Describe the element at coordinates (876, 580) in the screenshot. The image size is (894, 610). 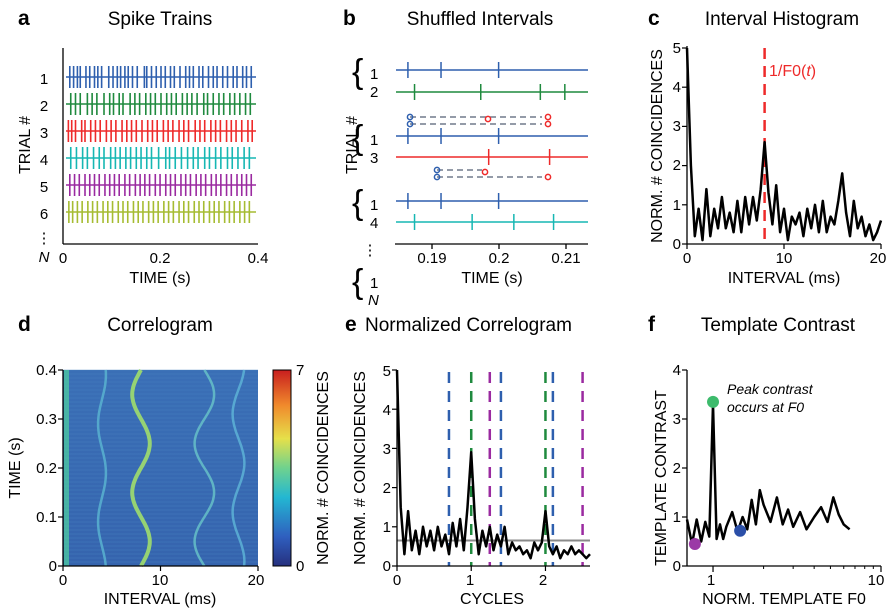
I see `panel-f-xtick: 10` at that location.